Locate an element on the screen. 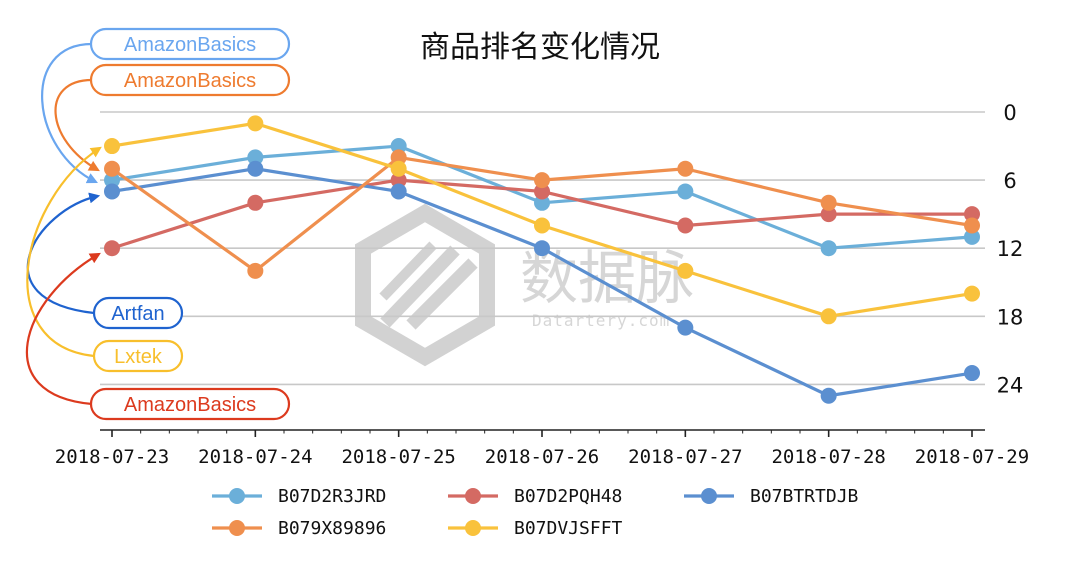  callout-badge: Lxtek is located at coordinates (105, 259).